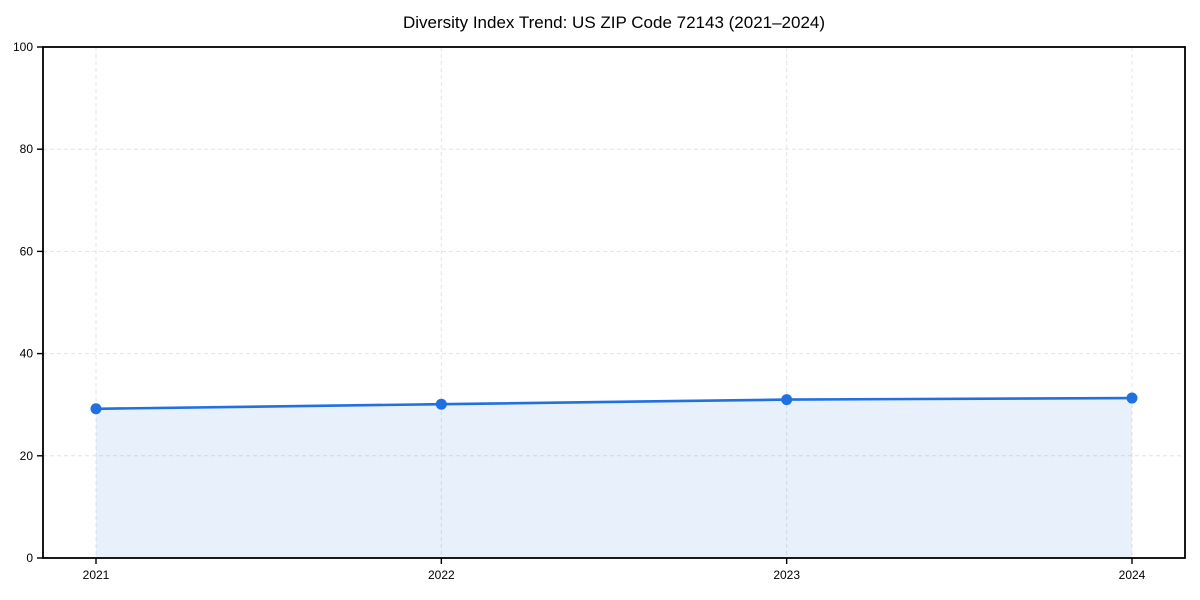 This screenshot has height=600, width=1200. Describe the element at coordinates (441, 575) in the screenshot. I see `x-tick-label: 2022` at that location.